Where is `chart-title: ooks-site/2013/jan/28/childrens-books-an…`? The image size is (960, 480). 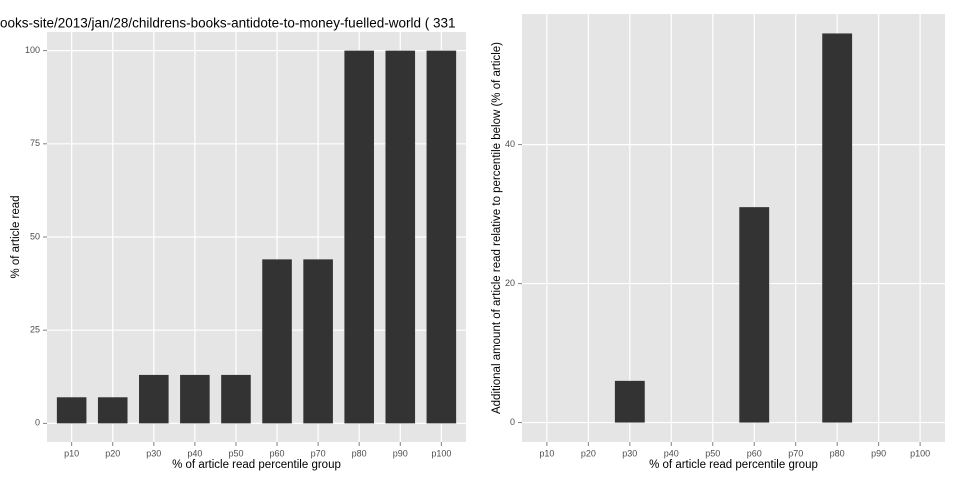
chart-title: ooks-site/2013/jan/28/childrens-books-an… is located at coordinates (228, 23).